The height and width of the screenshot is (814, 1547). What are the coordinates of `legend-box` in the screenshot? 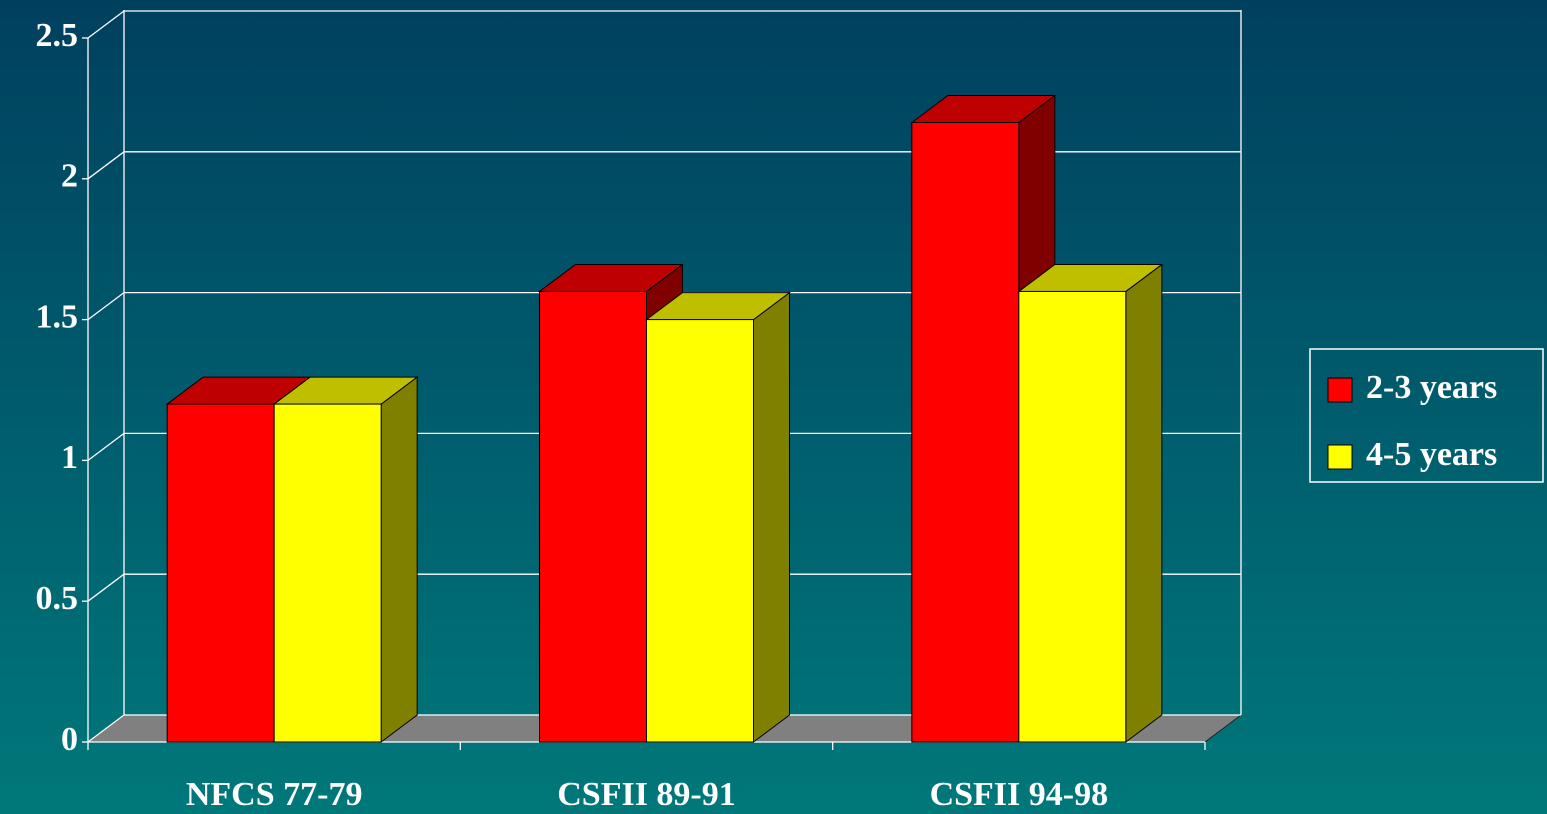 It's located at (1426, 415).